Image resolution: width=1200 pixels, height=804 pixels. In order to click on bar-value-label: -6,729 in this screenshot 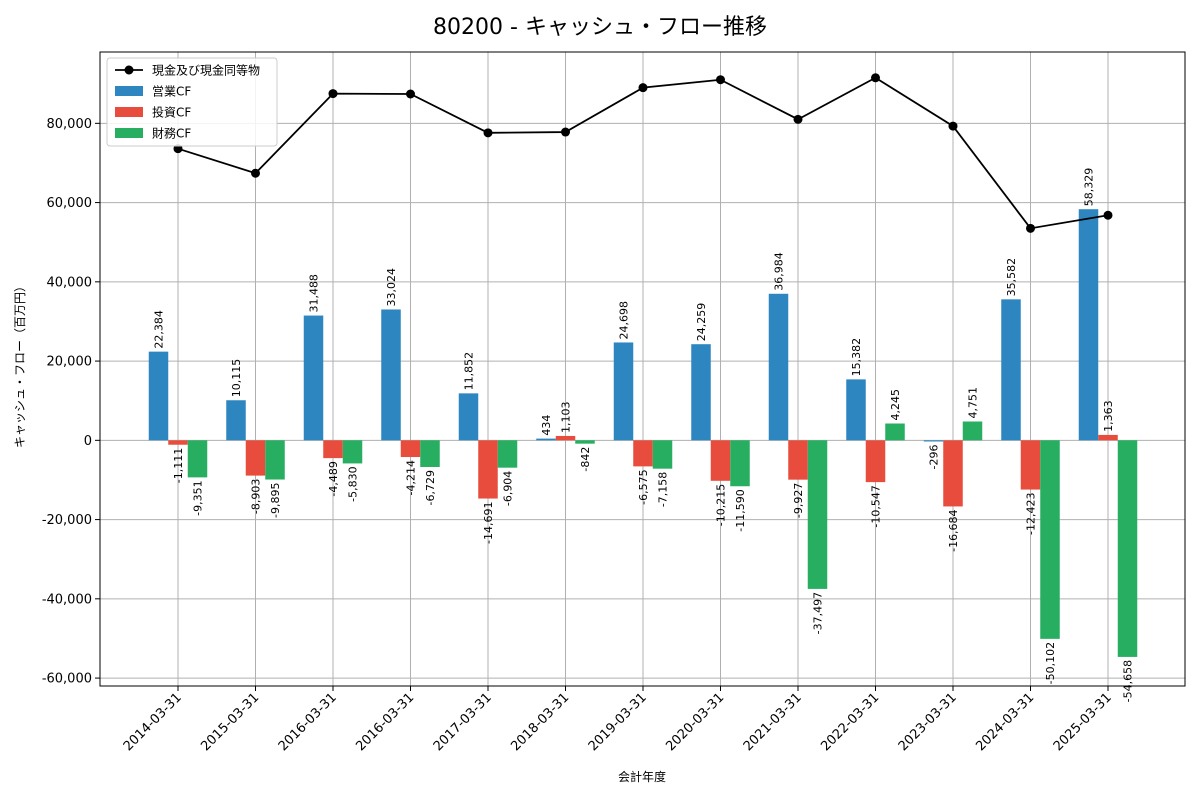, I will do `click(430, 487)`.